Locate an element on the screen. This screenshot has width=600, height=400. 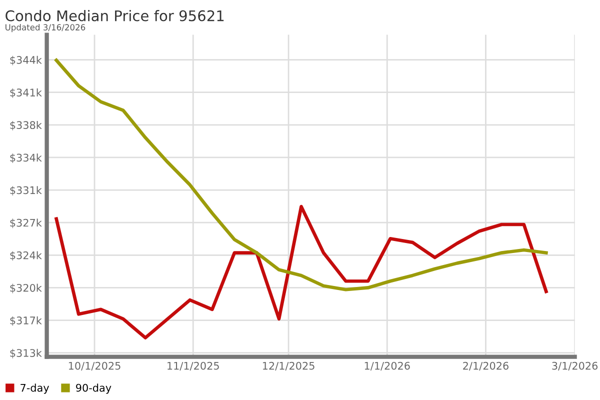
x-tick-label: 2/1/2026 is located at coordinates (485, 366).